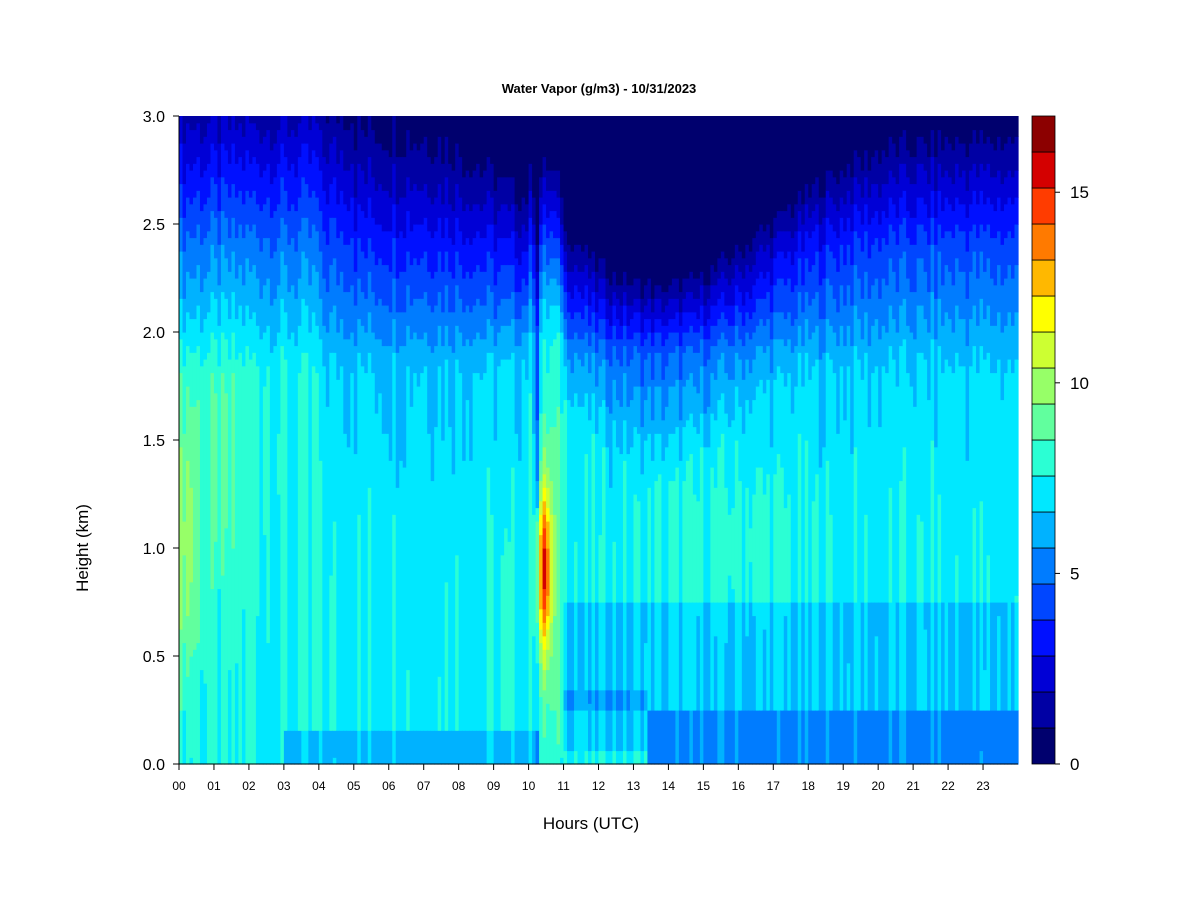 Image resolution: width=1200 pixels, height=900 pixels. What do you see at coordinates (809, 786) in the screenshot?
I see `x-tick-label: 18` at bounding box center [809, 786].